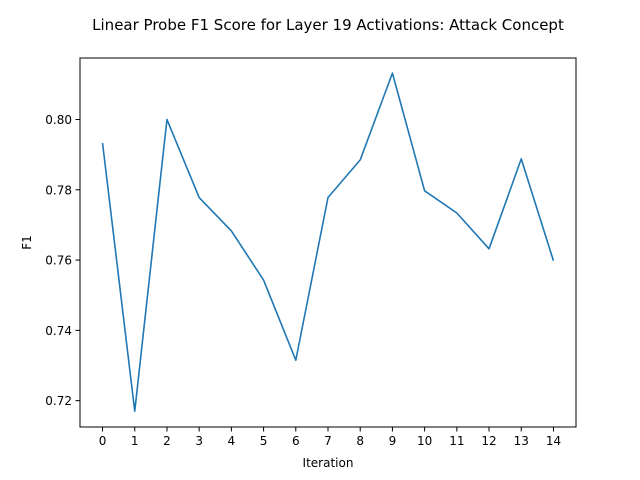  Describe the element at coordinates (58, 331) in the screenshot. I see `y-tick-label: 0.74` at that location.